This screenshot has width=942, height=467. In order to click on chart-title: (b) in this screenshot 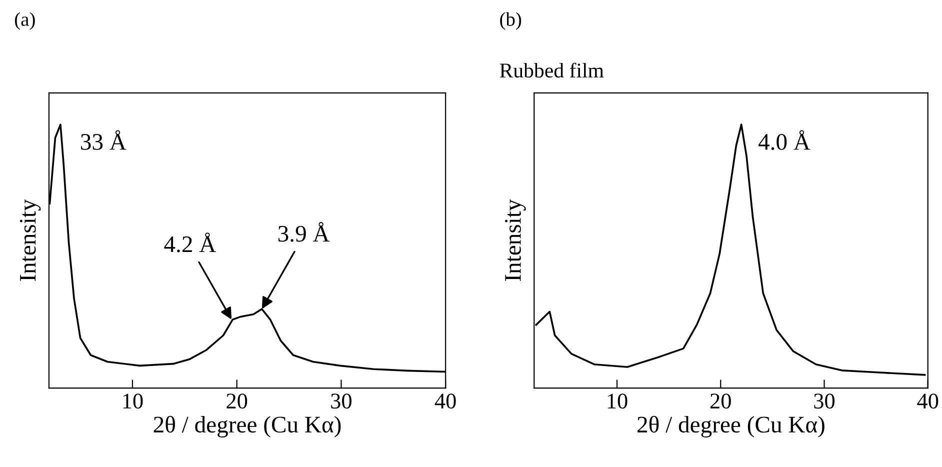, I will do `click(511, 21)`.